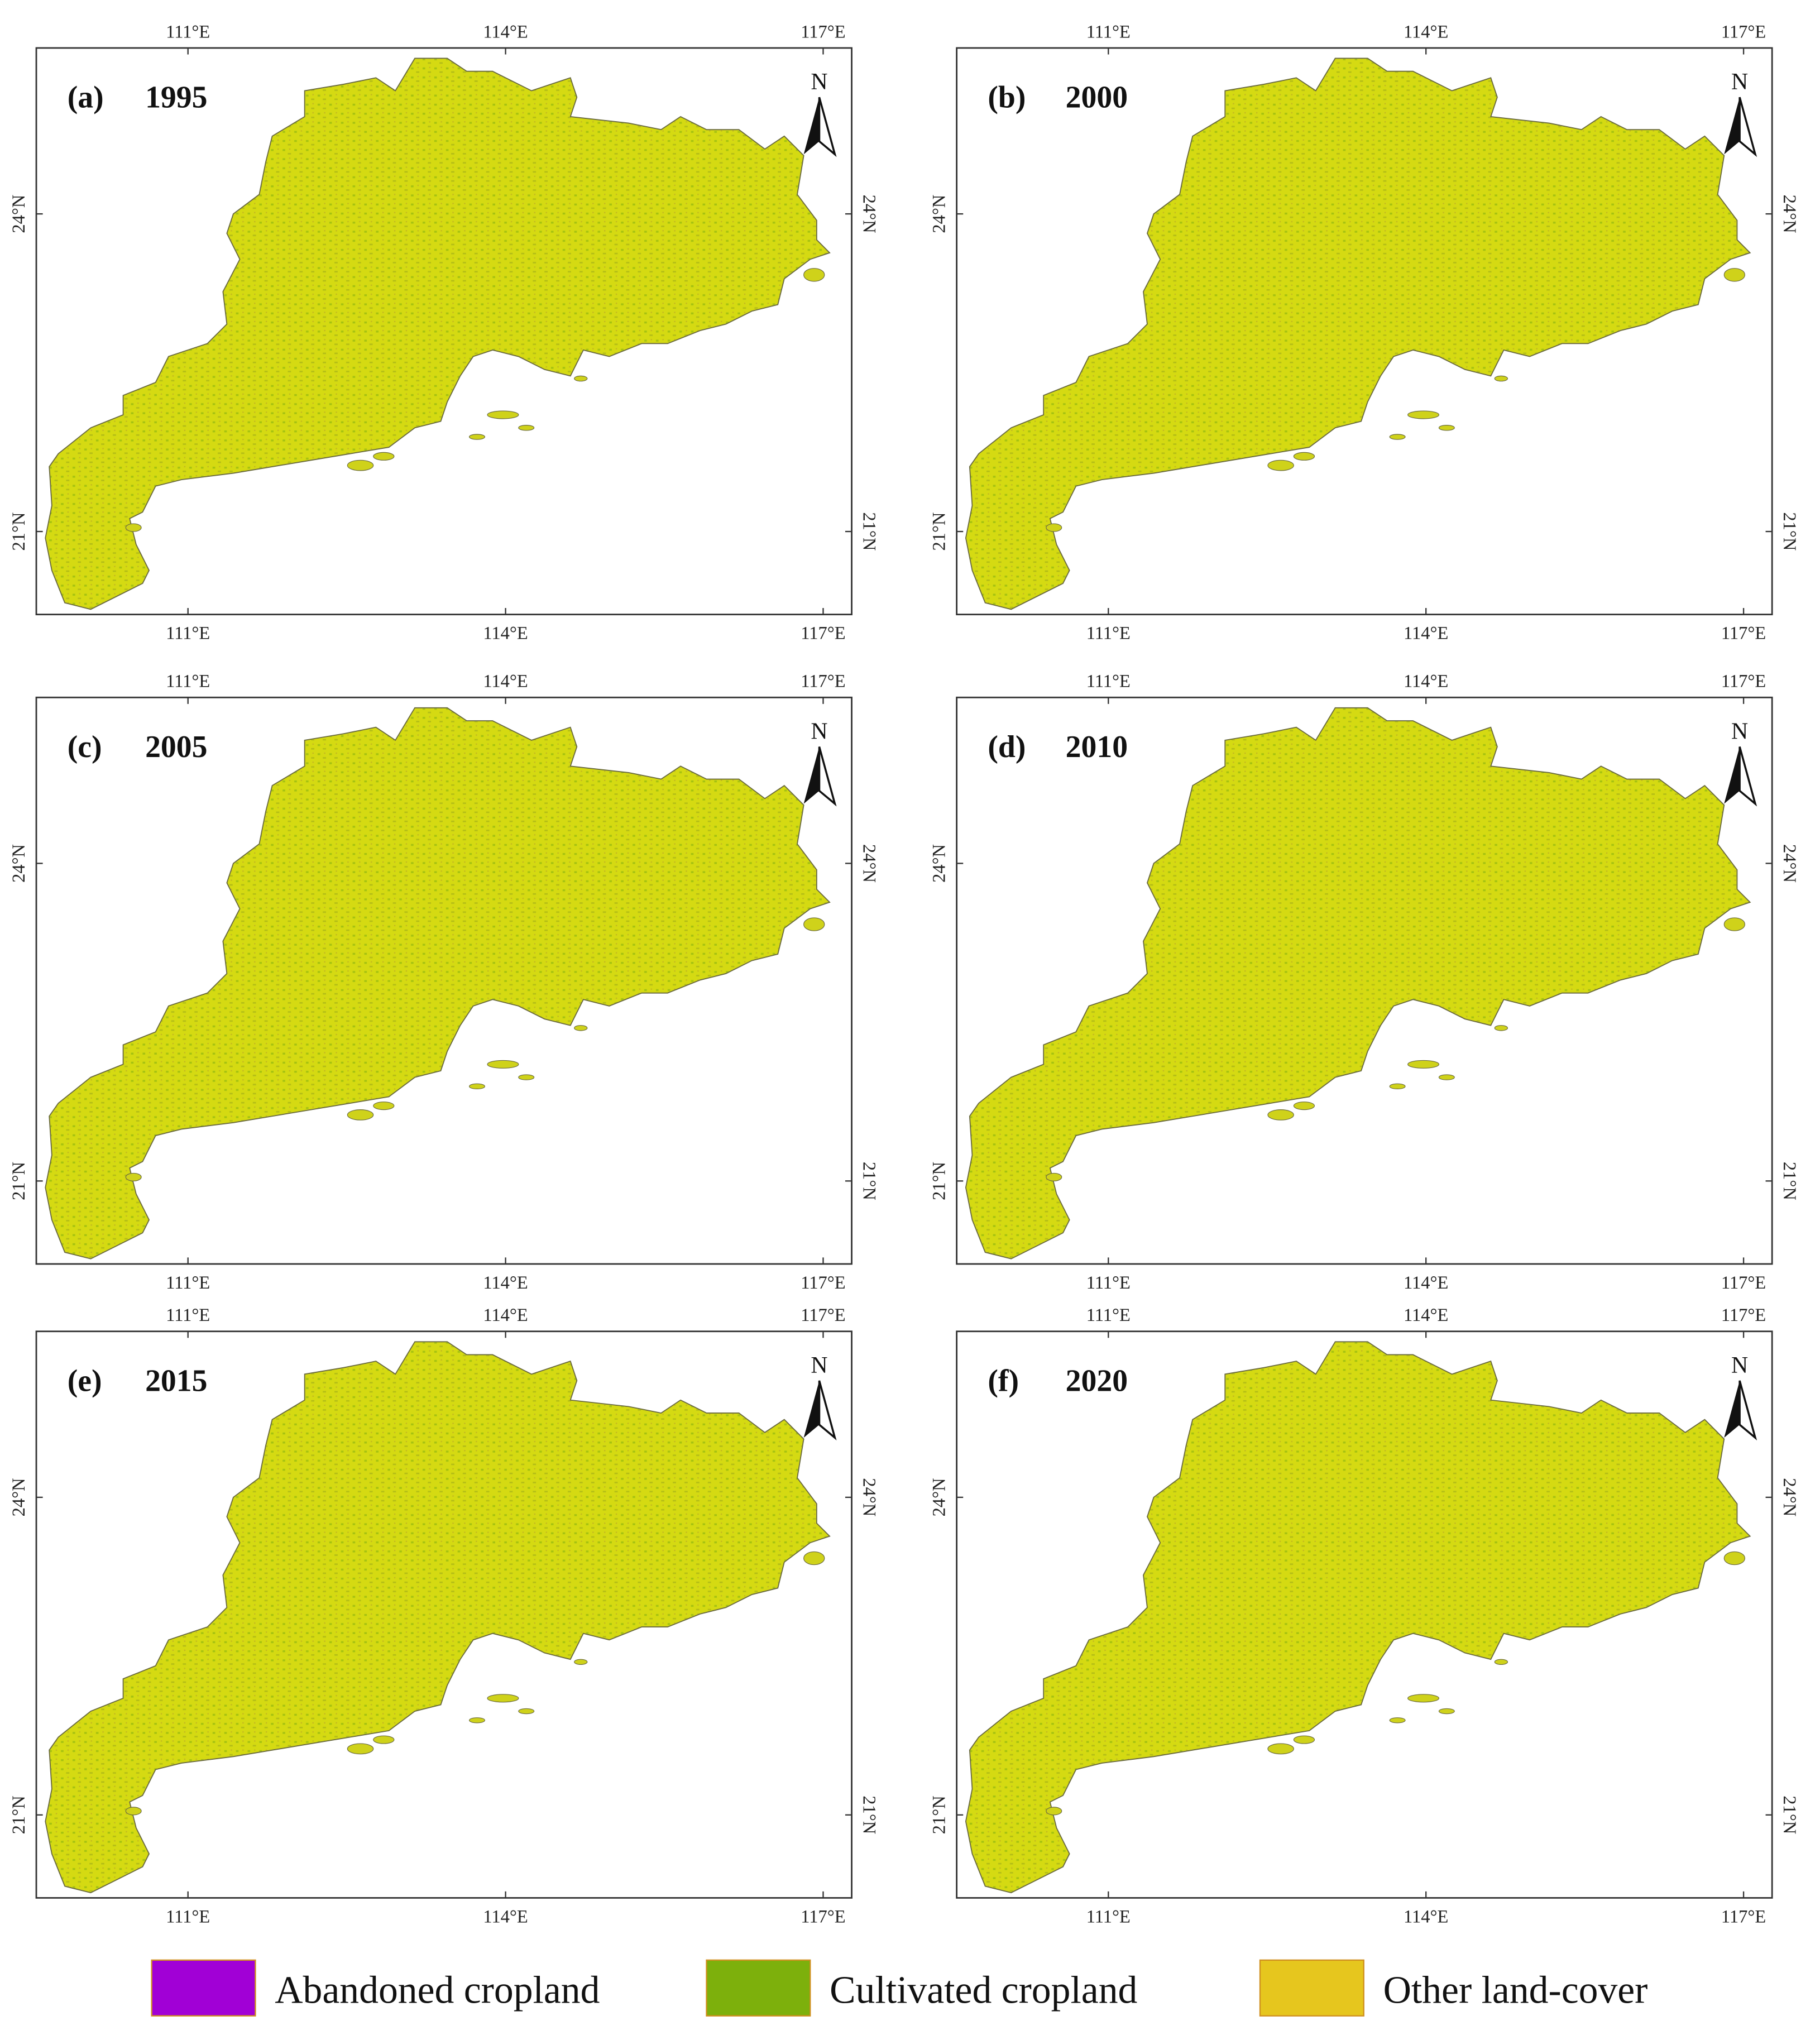 Image resolution: width=1820 pixels, height=2035 pixels. Describe the element at coordinates (437, 1991) in the screenshot. I see `legend-label: Abandoned cropland` at that location.